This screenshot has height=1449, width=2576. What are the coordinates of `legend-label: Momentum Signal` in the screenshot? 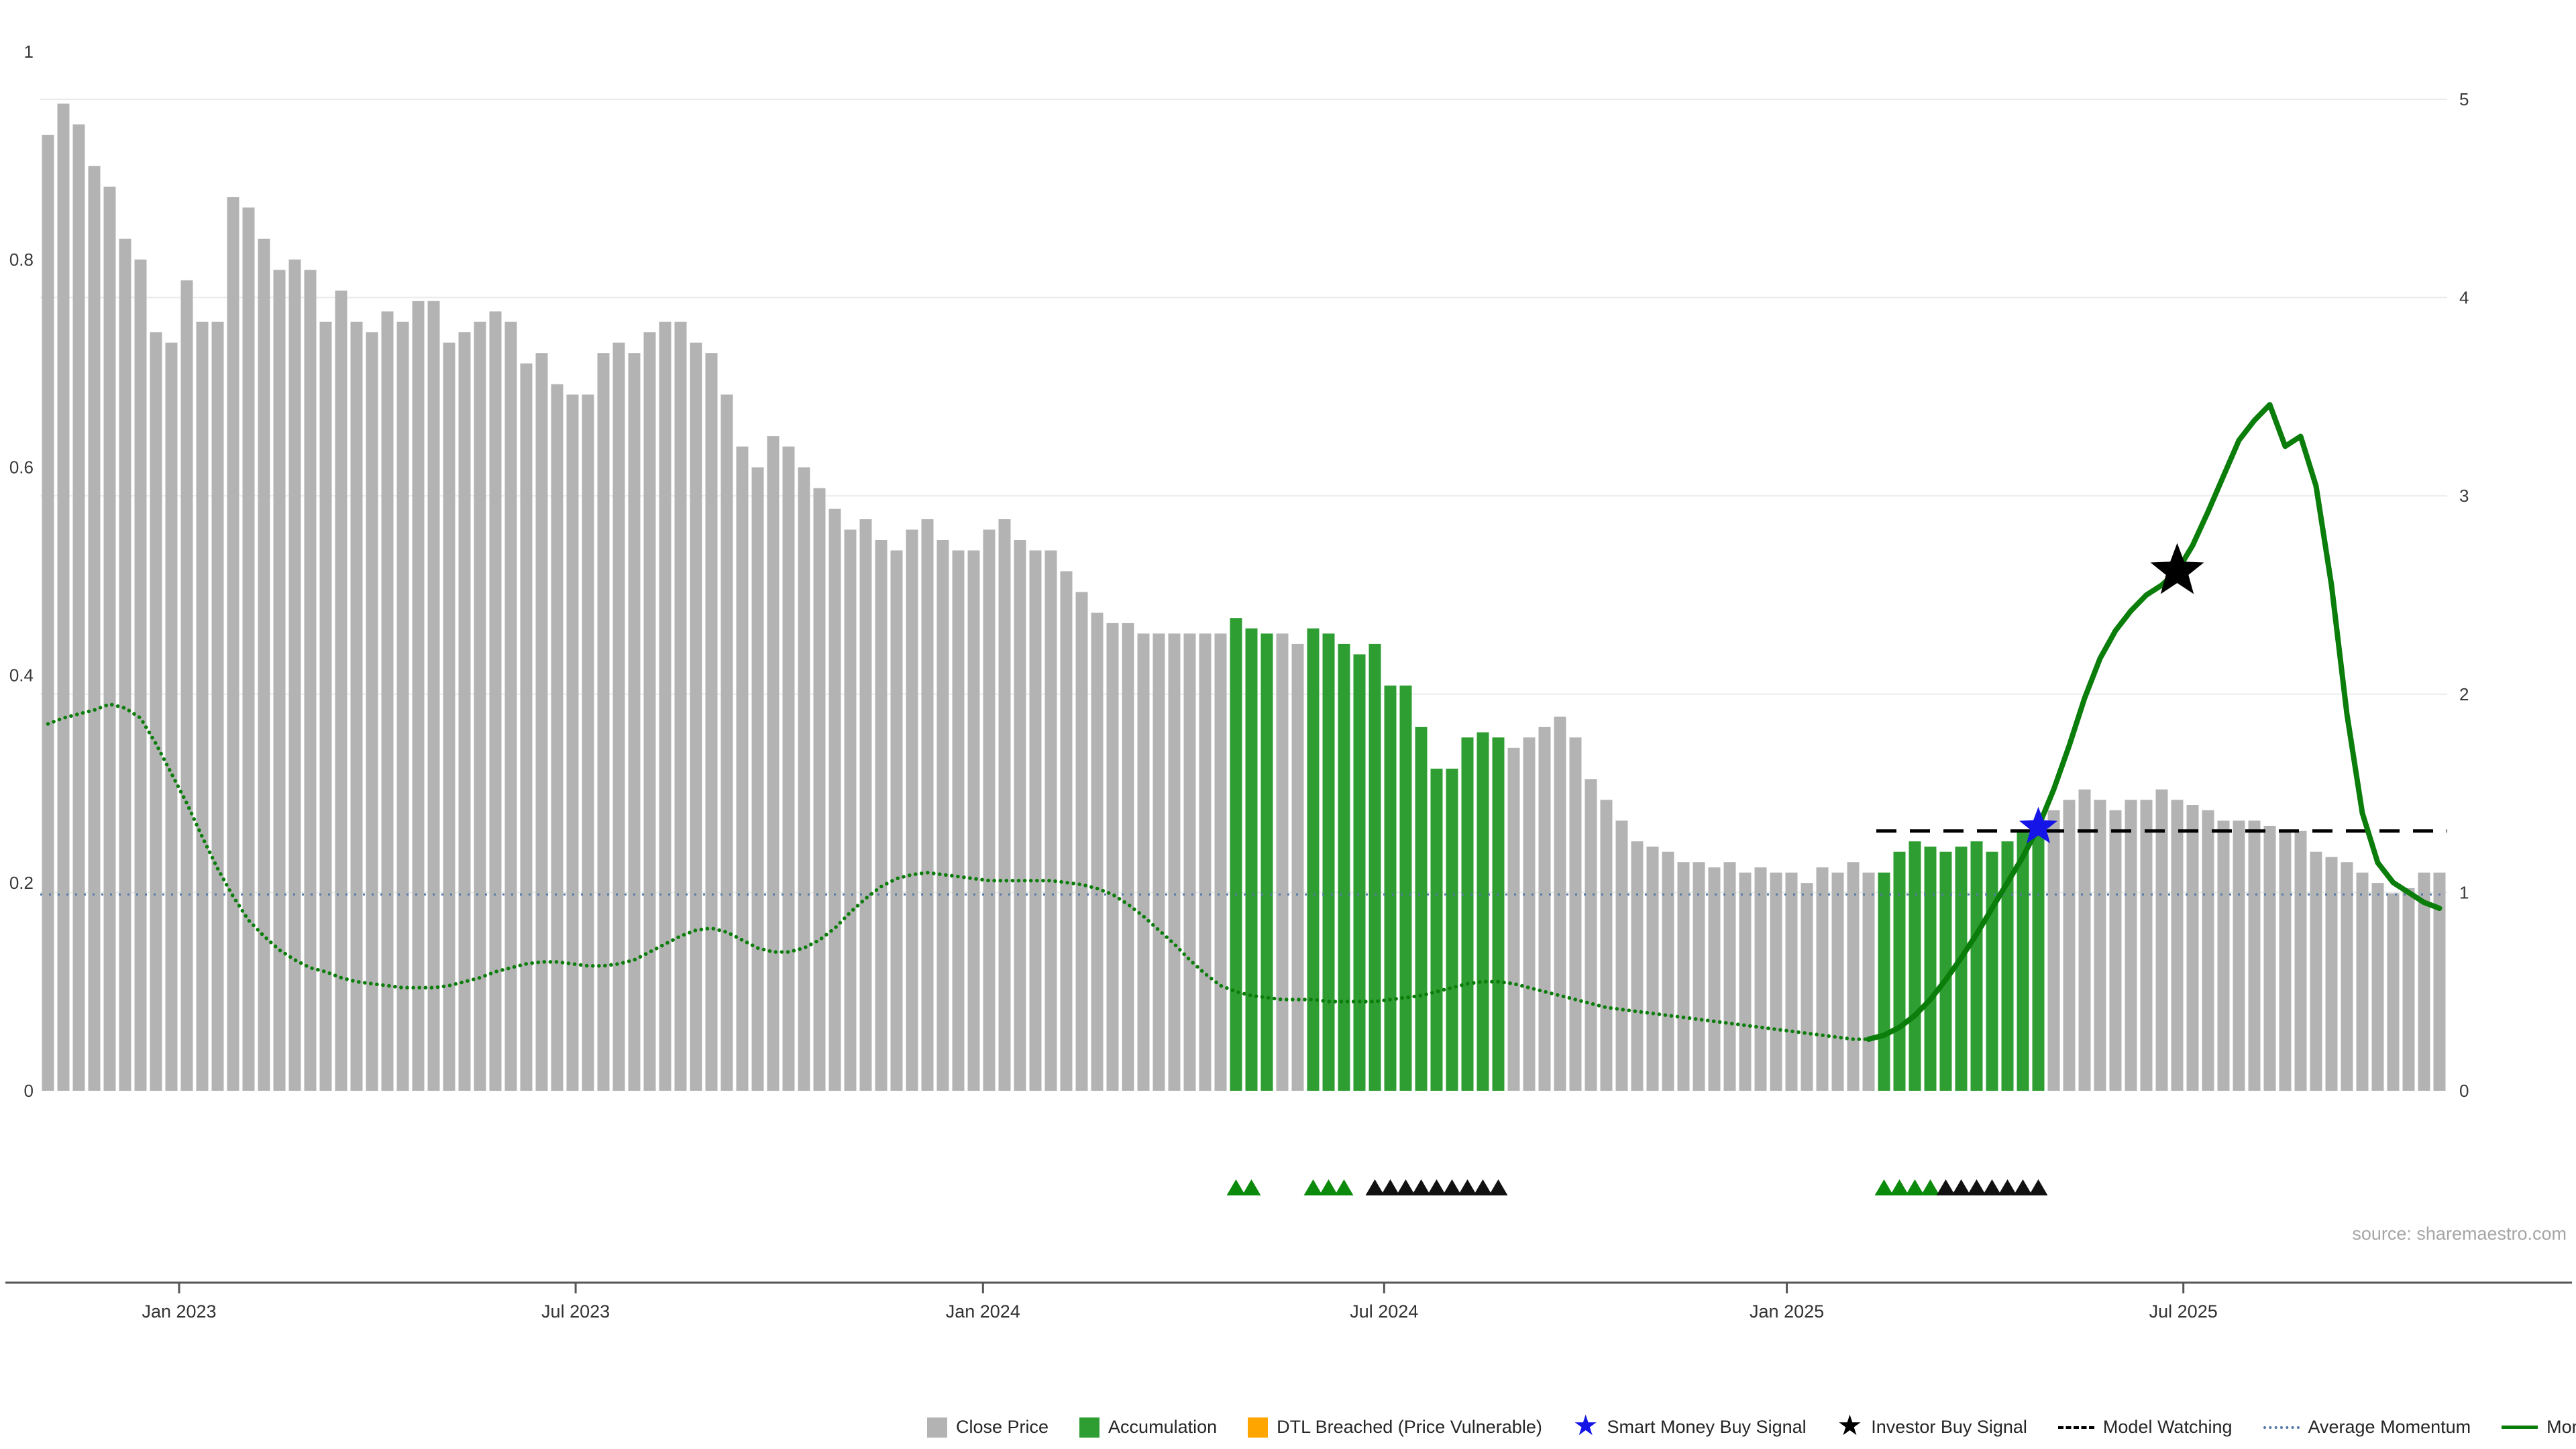 It's located at (2561, 1427).